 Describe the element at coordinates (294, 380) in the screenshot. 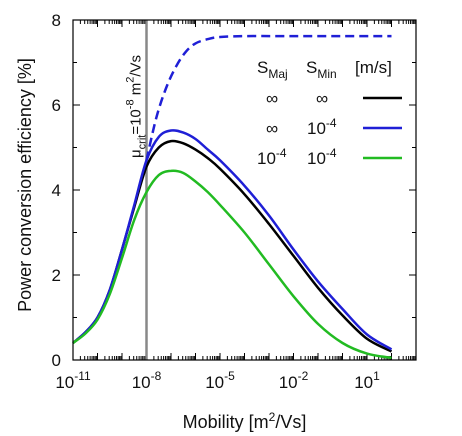

I see `x-tick-label: 10⁻²` at that location.